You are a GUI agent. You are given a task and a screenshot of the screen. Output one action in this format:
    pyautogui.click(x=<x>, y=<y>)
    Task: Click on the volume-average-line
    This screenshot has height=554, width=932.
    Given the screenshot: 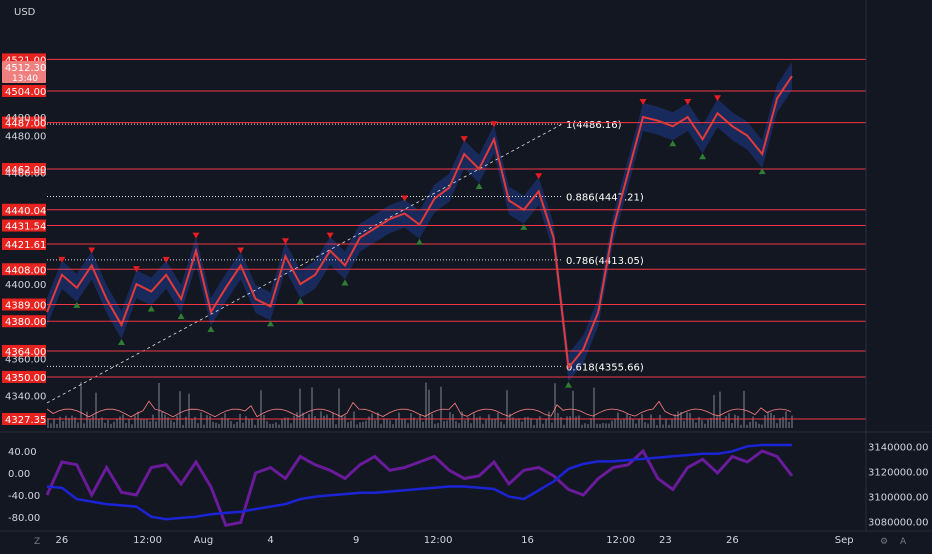 What is the action you would take?
    pyautogui.click(x=419, y=409)
    